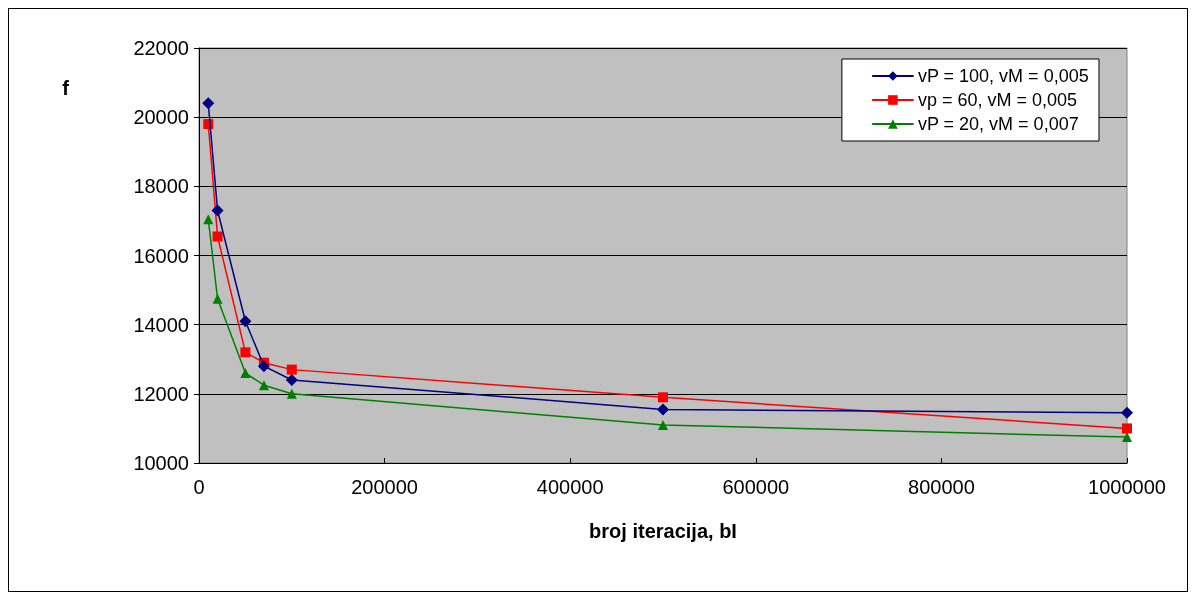 The height and width of the screenshot is (602, 1198). What do you see at coordinates (998, 124) in the screenshot?
I see `legend-label: vP = 20, vM = 0,007` at bounding box center [998, 124].